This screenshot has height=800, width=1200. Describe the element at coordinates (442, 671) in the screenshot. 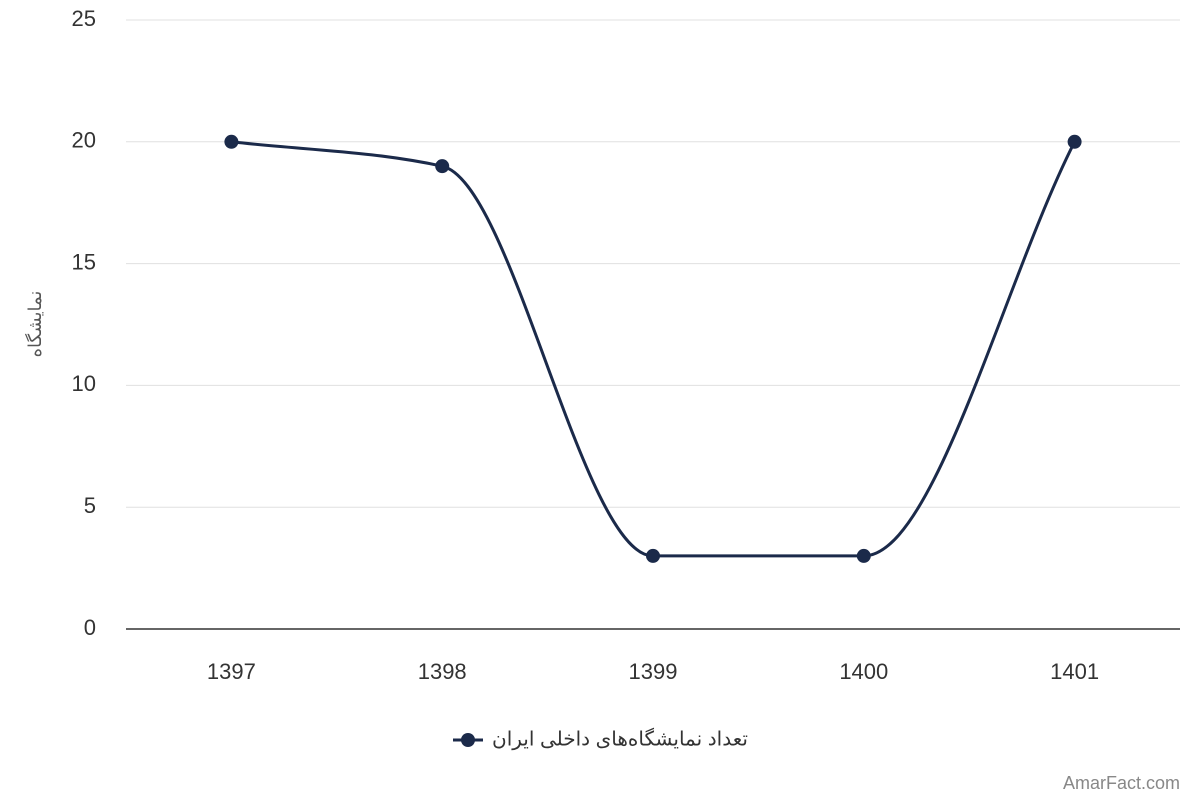

I see `x-tick-label: 1398` at that location.